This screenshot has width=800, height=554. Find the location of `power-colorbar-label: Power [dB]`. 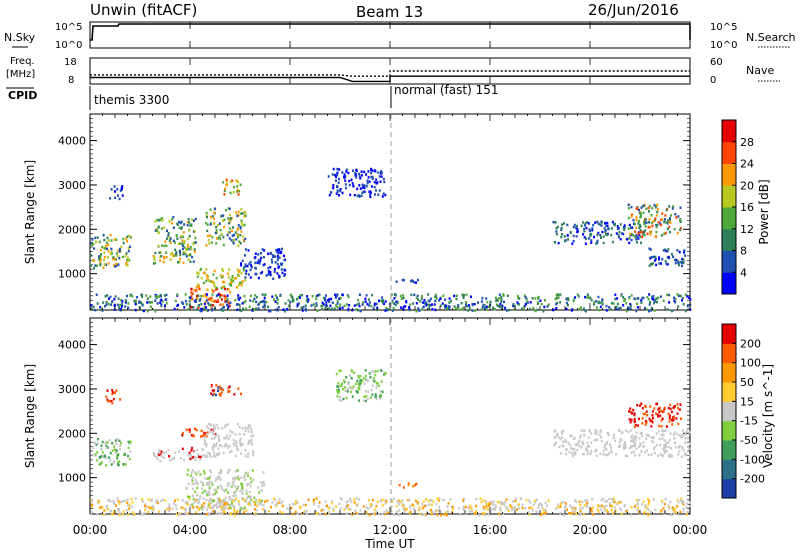

power-colorbar-label: Power [dB] is located at coordinates (764, 211).